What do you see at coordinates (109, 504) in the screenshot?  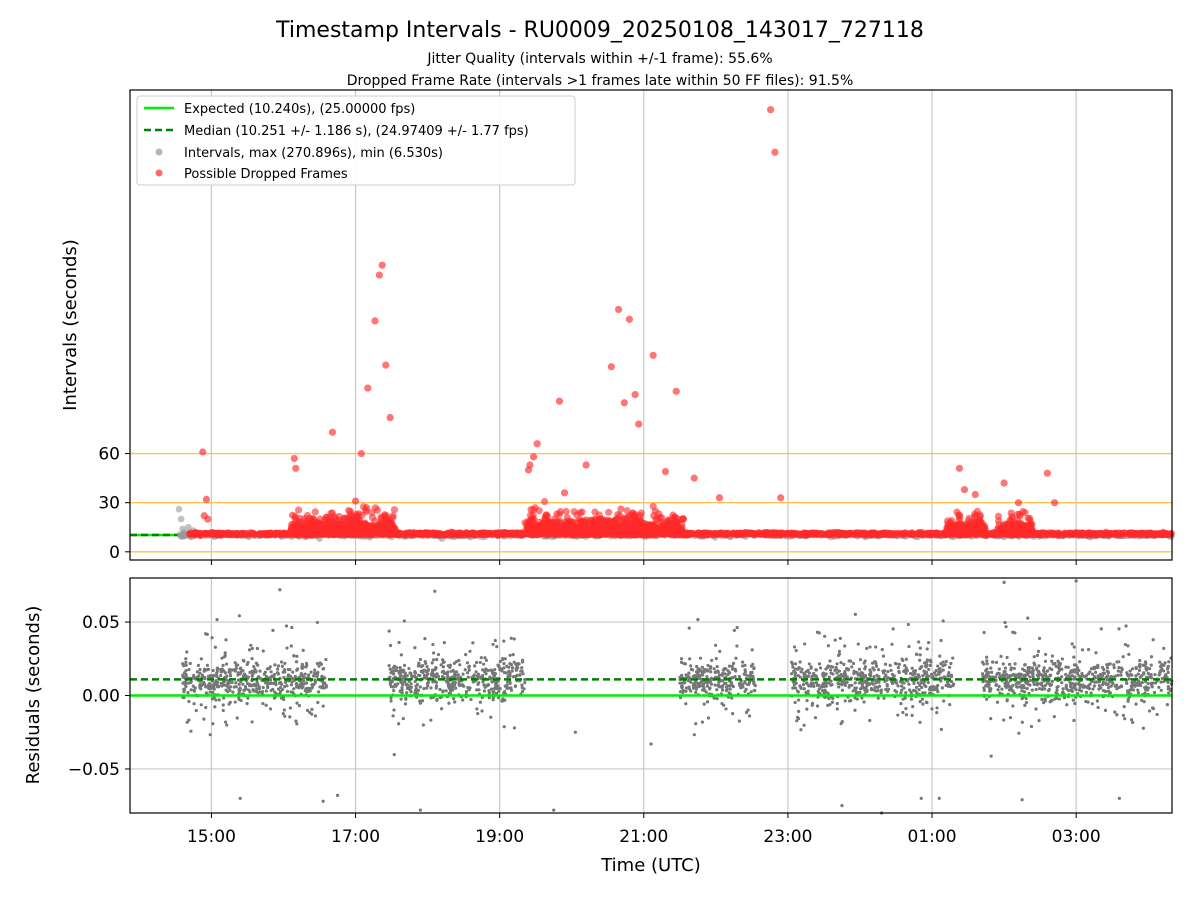 I see `top-y-tick-label: 30` at bounding box center [109, 504].